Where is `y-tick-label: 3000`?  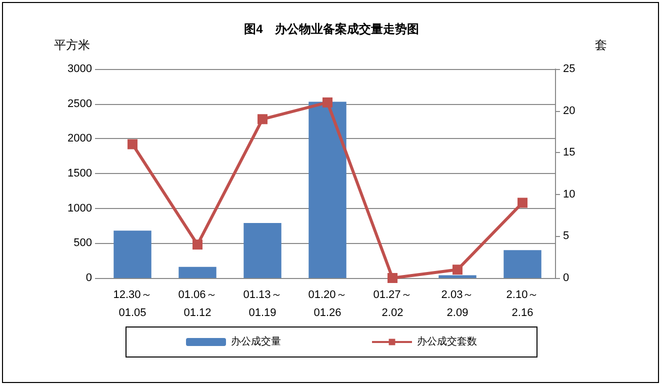 y-tick-label: 3000 is located at coordinates (80, 69).